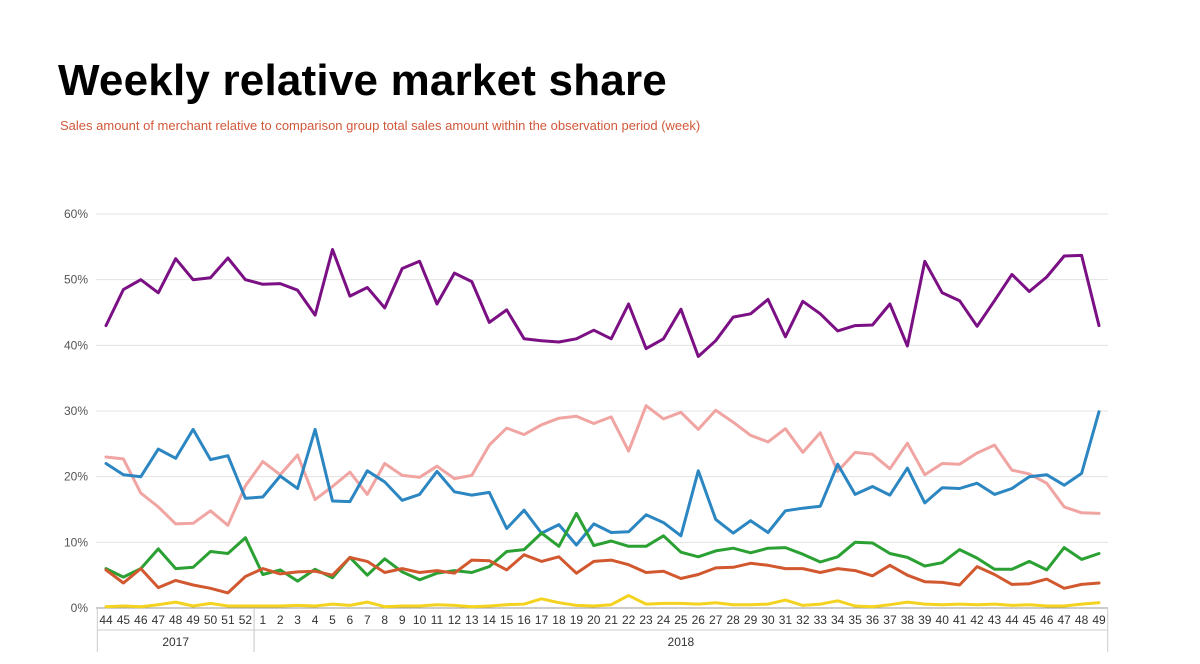 This screenshot has height=664, width=1200. I want to click on x-tick-label: 20, so click(594, 620).